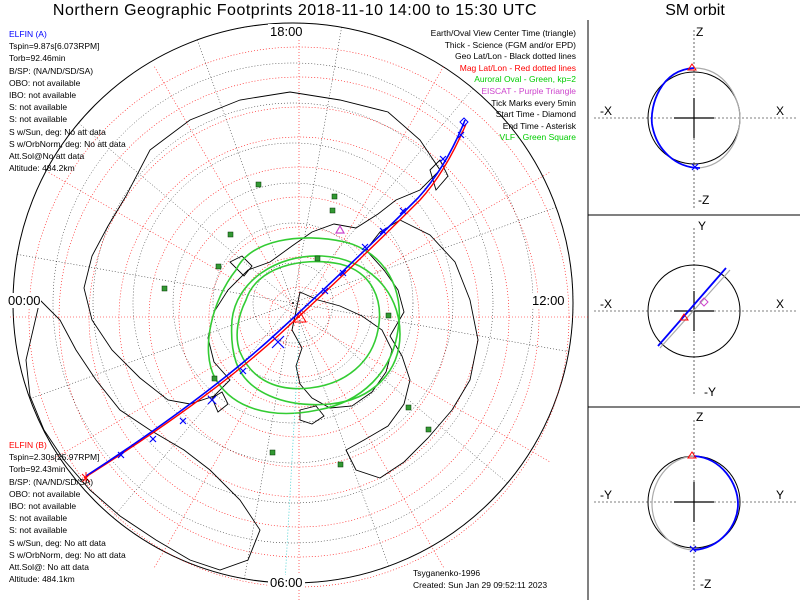 This screenshot has width=800, height=600. I want to click on eiscat-triangle, so click(340, 229).